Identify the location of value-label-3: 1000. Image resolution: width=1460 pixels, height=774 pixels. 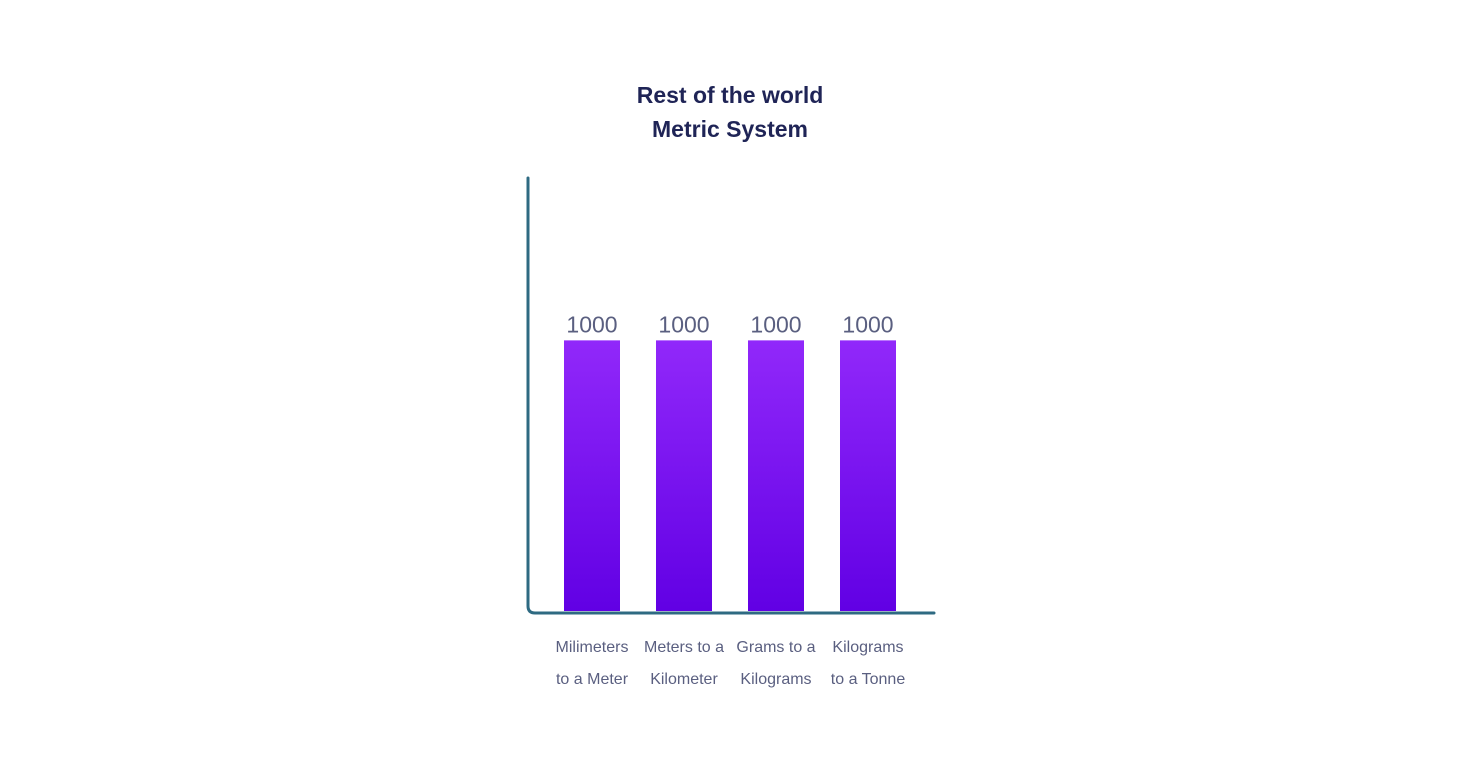
(775, 324).